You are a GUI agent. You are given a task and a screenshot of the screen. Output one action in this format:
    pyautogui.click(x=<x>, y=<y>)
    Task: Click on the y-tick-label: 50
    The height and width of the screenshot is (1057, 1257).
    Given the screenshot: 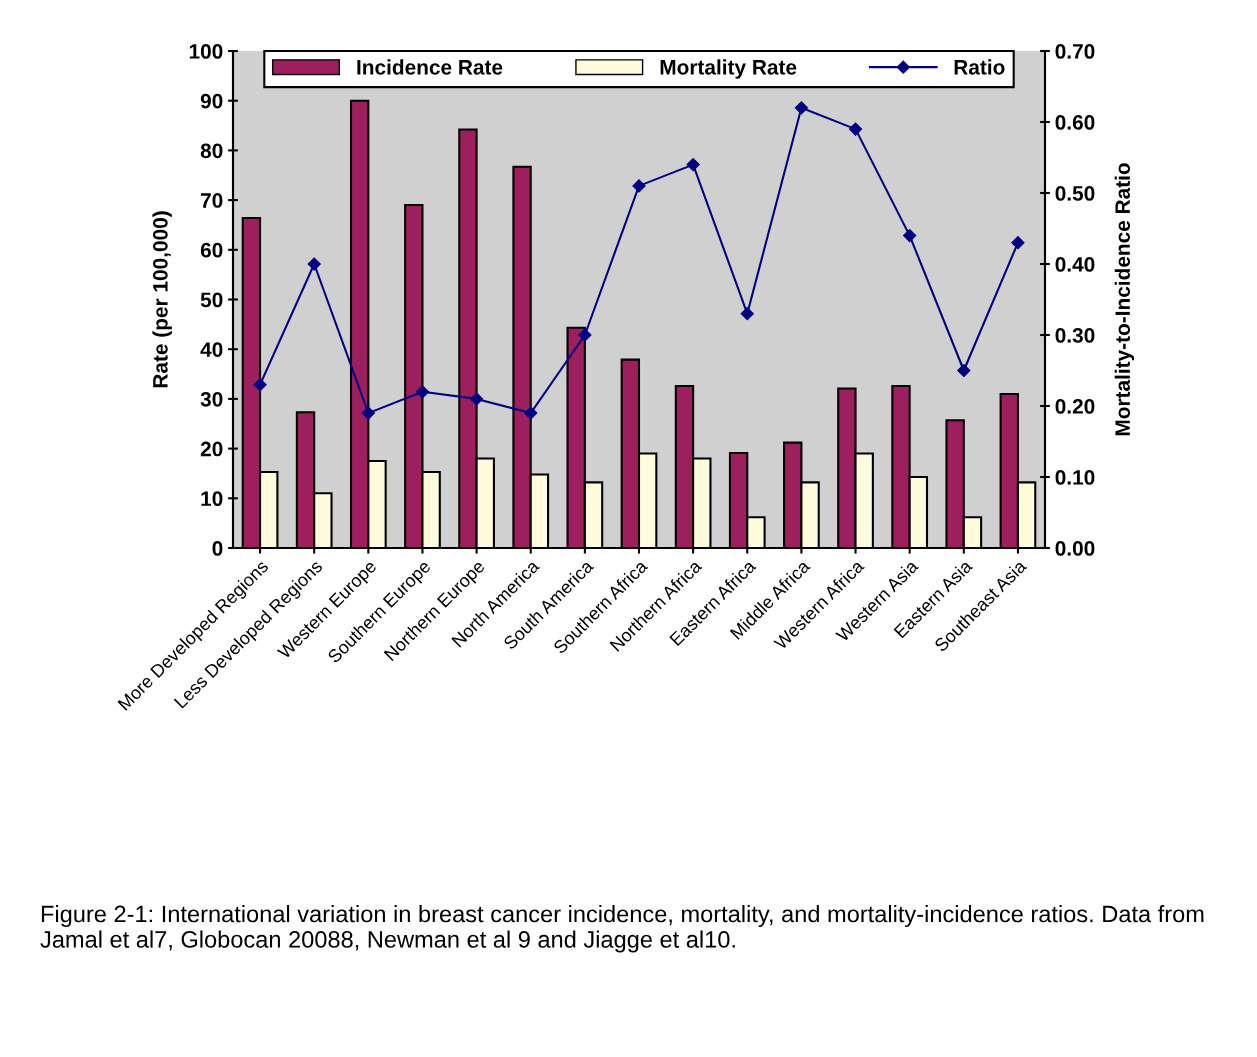 What is the action you would take?
    pyautogui.click(x=211, y=300)
    